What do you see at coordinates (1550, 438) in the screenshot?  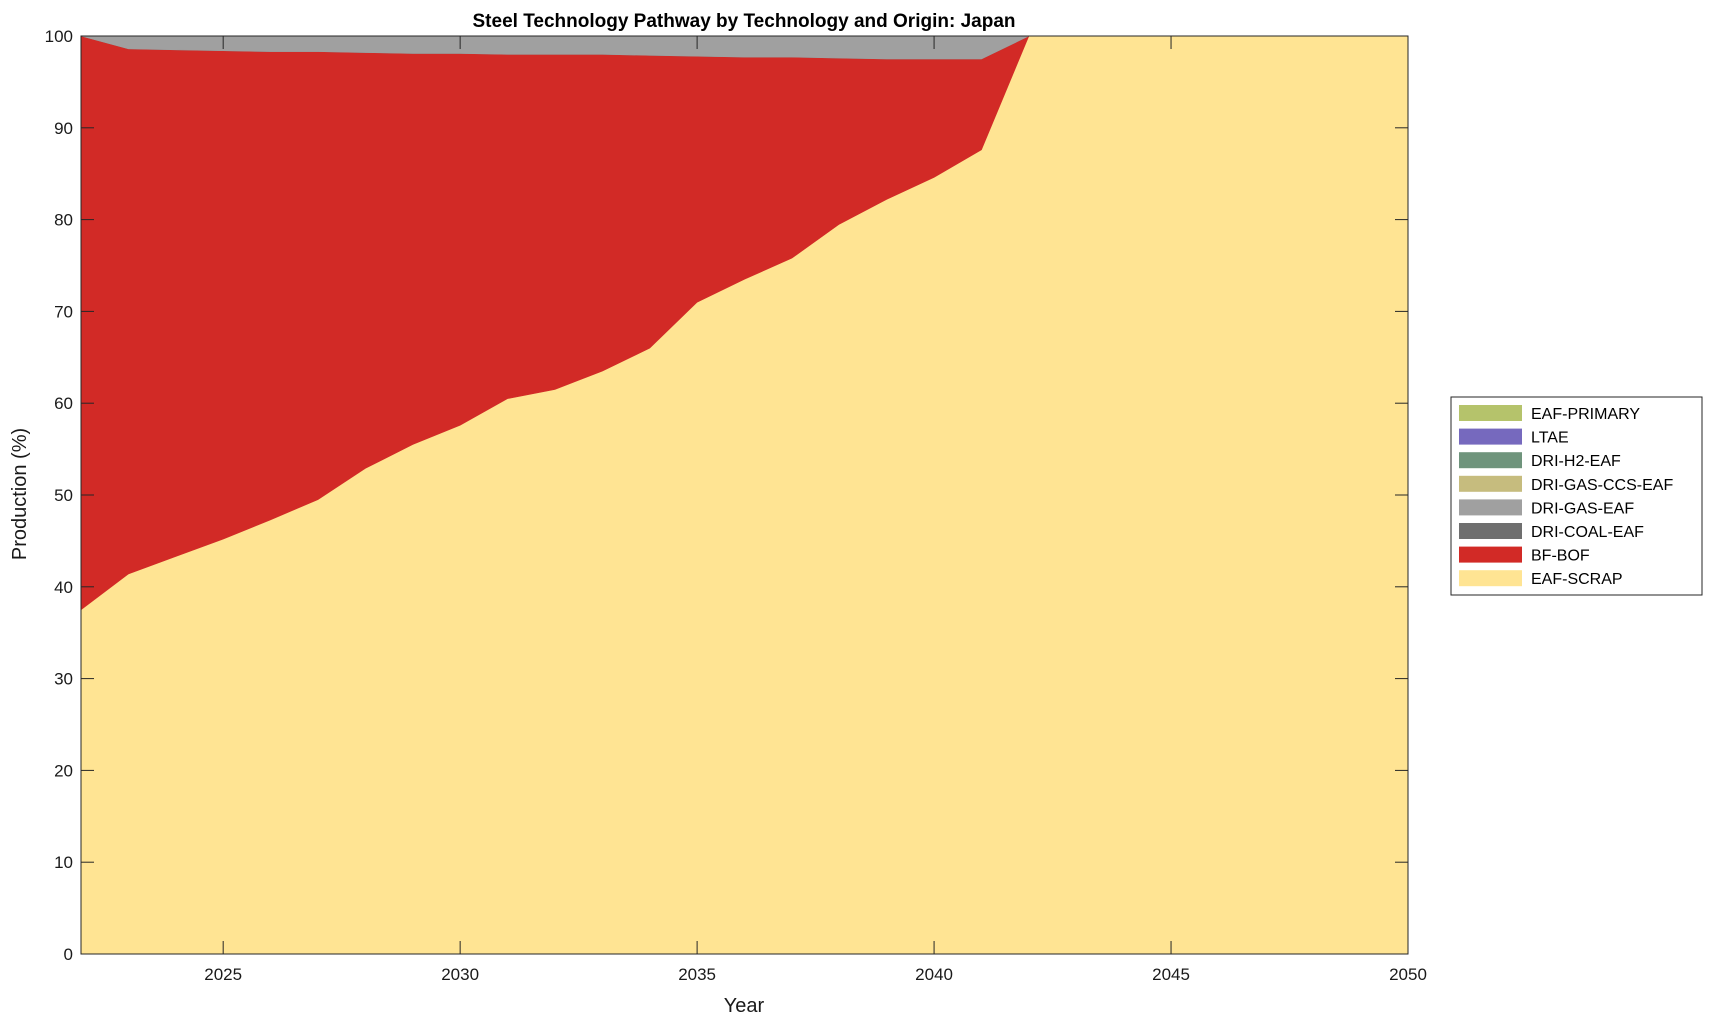 I see `legend-label-ltae: LTAE` at bounding box center [1550, 438].